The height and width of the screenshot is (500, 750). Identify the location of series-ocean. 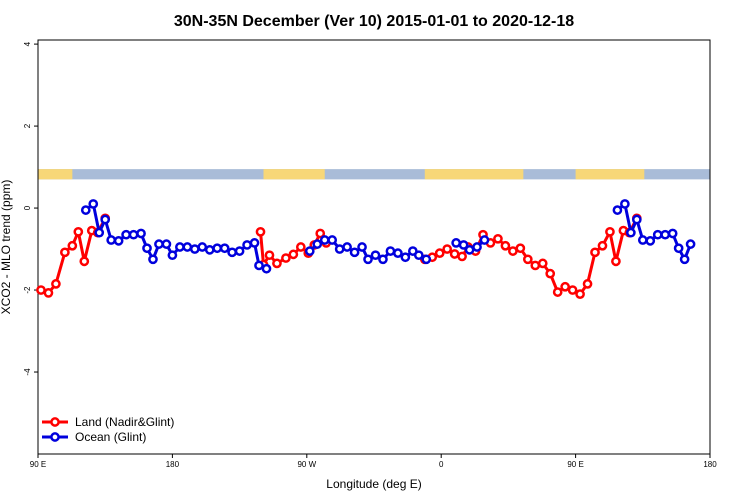
(388, 236).